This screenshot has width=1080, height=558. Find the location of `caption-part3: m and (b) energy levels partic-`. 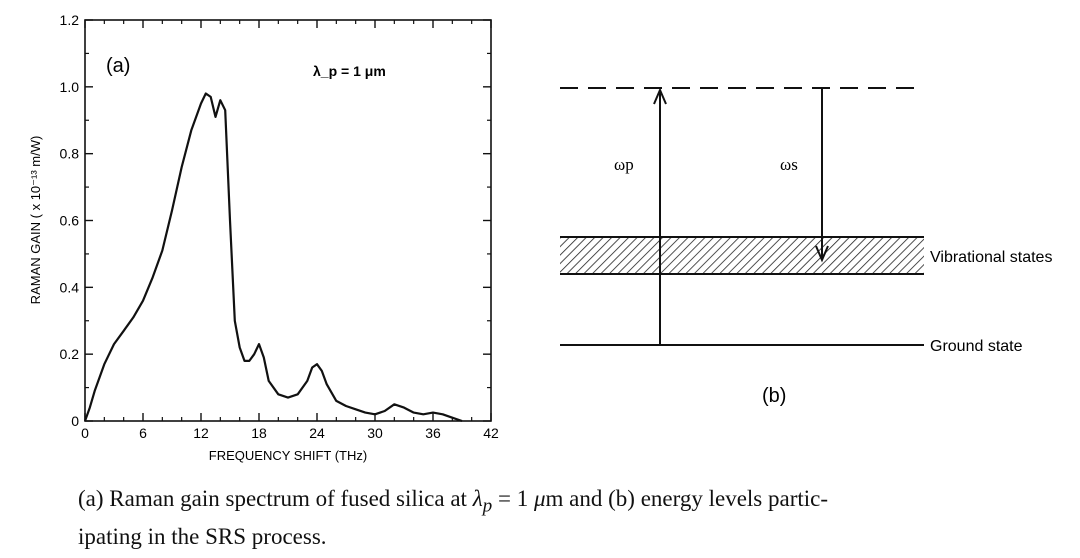

caption-part3: m and (b) energy levels partic- is located at coordinates (687, 498).